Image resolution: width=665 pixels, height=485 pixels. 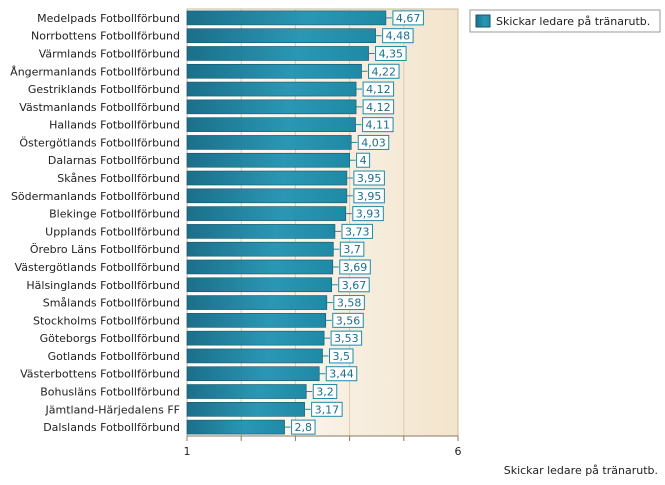 What do you see at coordinates (105, 36) in the screenshot?
I see `category-label: Norrbottens Fotbollförbund` at bounding box center [105, 36].